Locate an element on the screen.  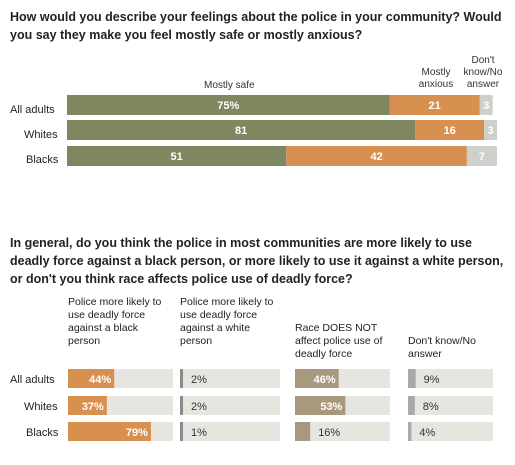
data-label: 79% is located at coordinates (137, 433).